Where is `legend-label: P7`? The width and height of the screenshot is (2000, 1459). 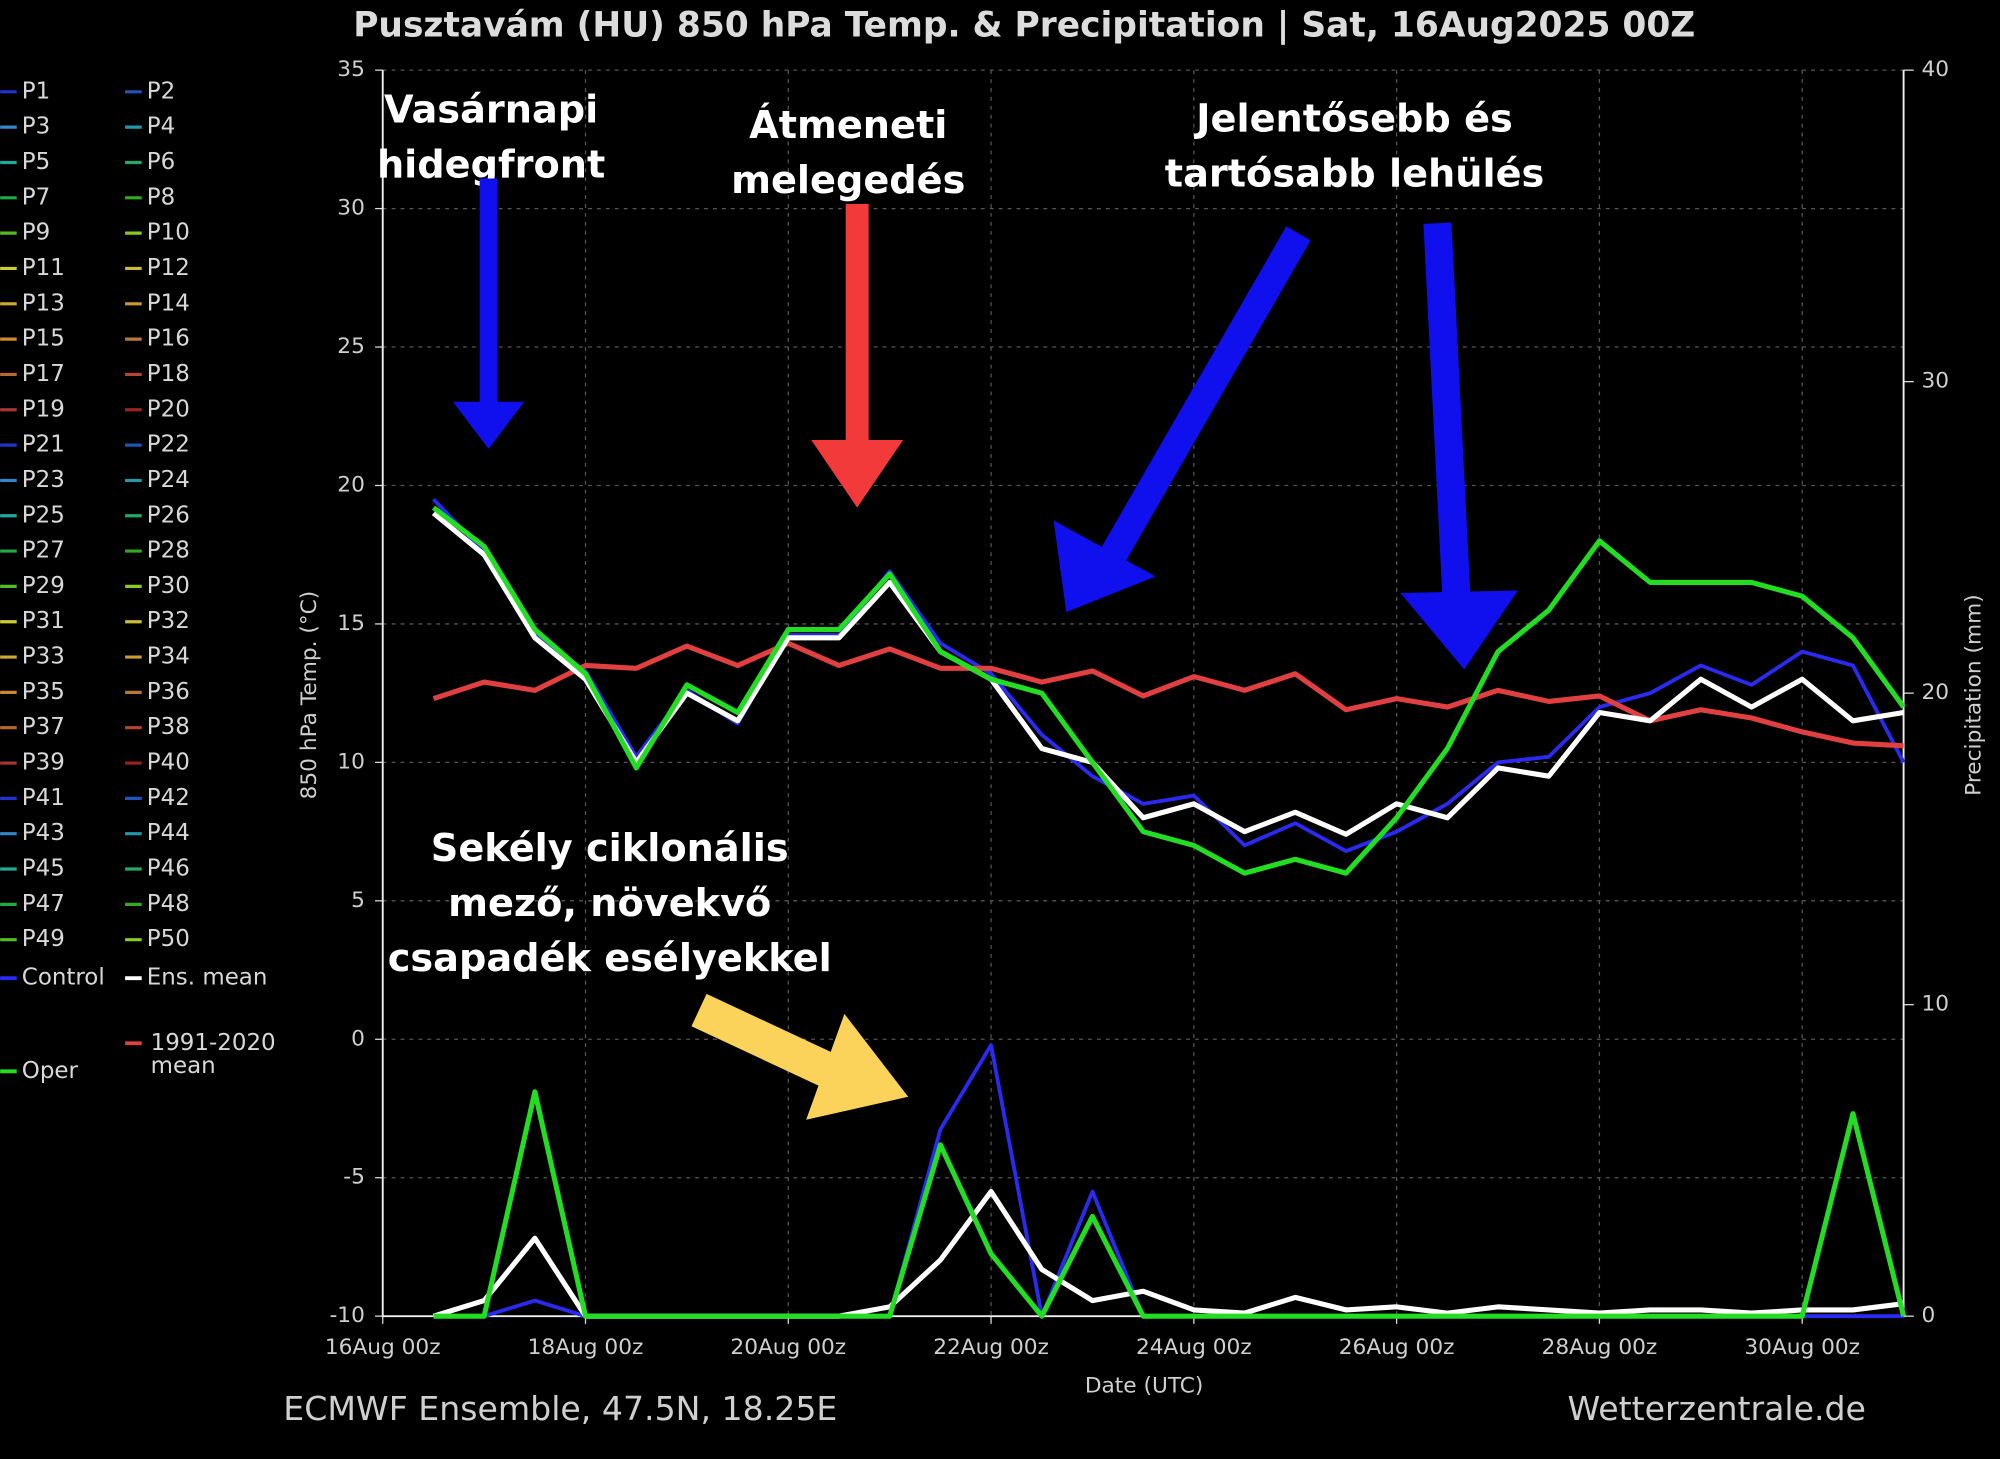
legend-label: P7 is located at coordinates (36, 197).